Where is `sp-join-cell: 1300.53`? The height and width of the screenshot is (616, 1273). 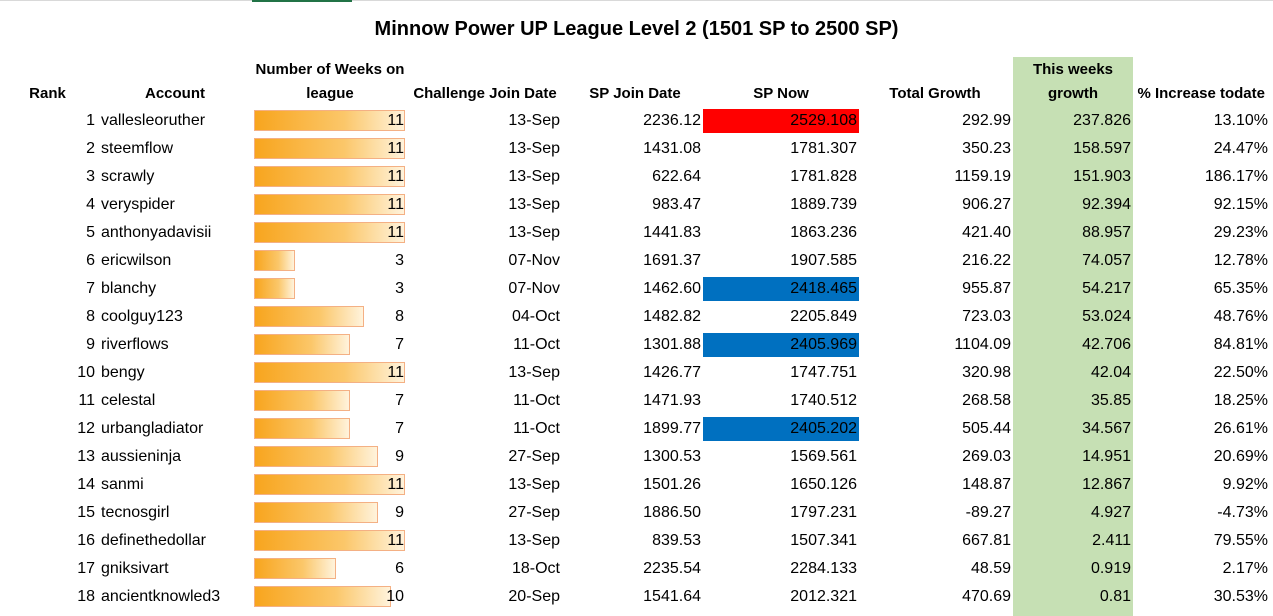
sp-join-cell: 1300.53 is located at coordinates (672, 456).